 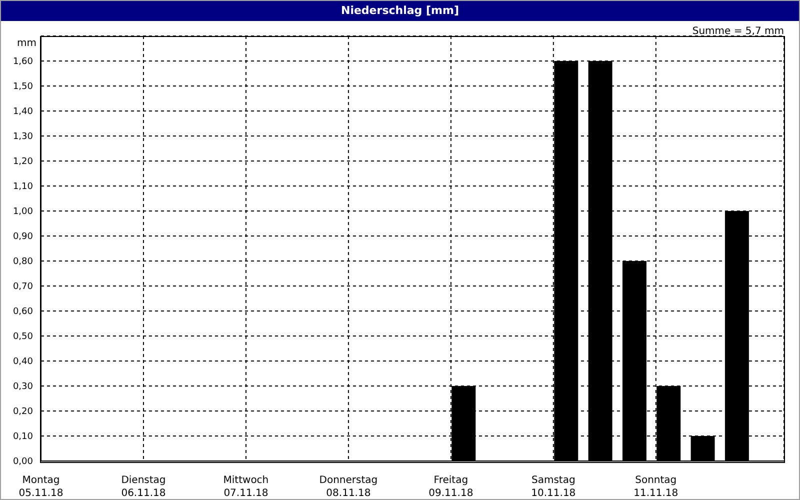 I want to click on y-tick-label: 1,30, so click(x=23, y=137).